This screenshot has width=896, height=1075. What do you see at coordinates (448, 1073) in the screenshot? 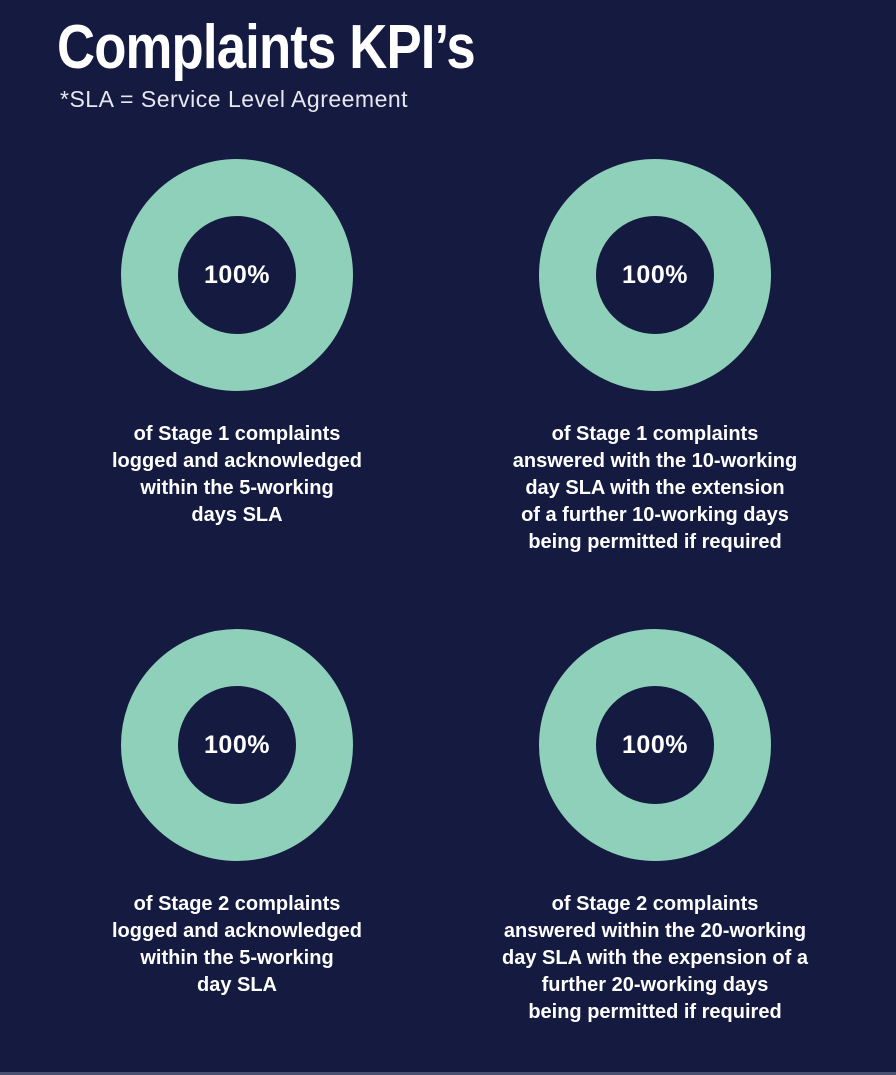
I see `bottom-edge-strip` at bounding box center [448, 1073].